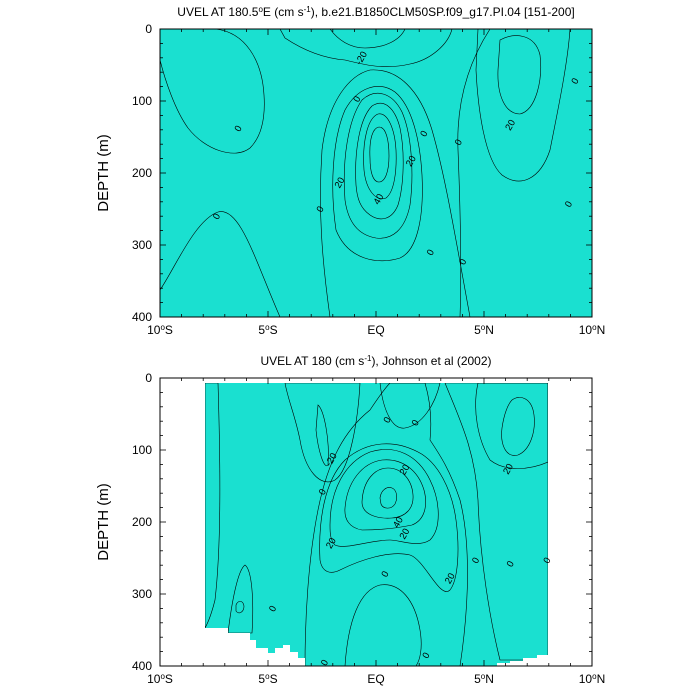 The height and width of the screenshot is (700, 700). I want to click on top-x-tick-label: 5oS, so click(267, 330).